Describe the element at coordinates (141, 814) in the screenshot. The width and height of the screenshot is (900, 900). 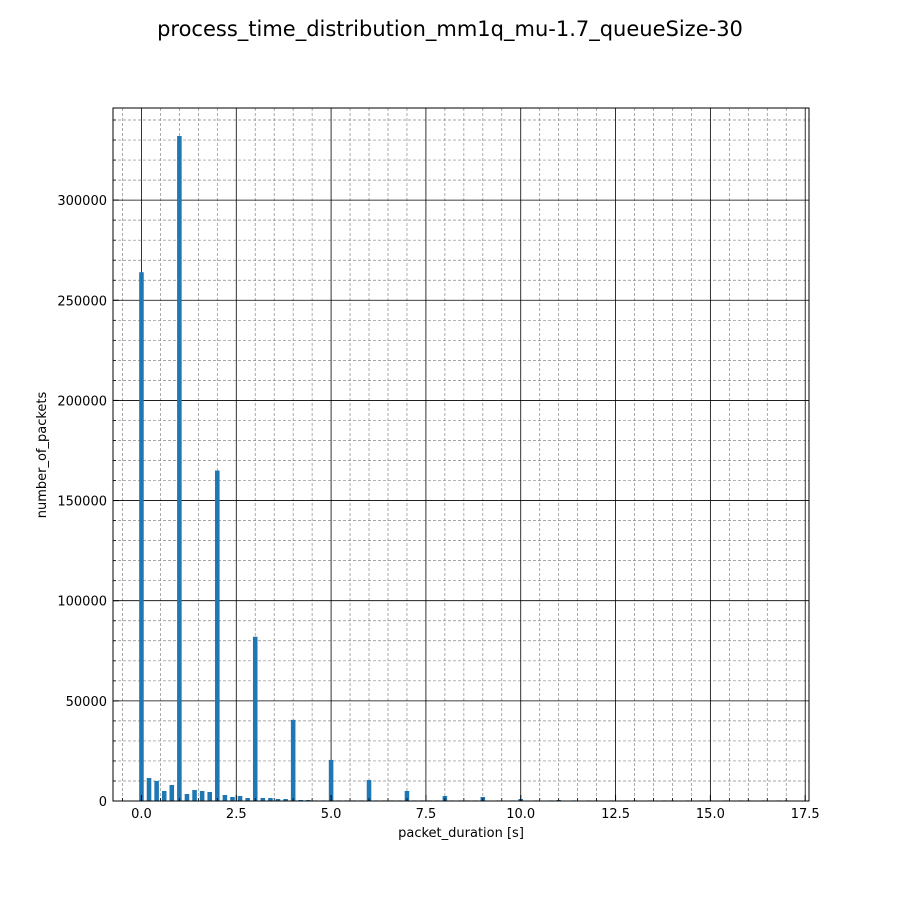
I see `x-tick-label: 0.0` at that location.